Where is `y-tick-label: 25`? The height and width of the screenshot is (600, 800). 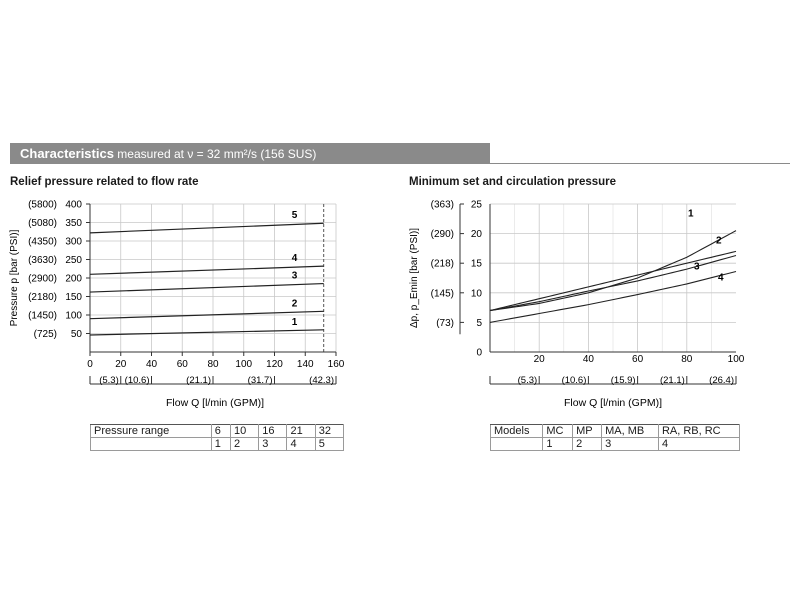
y-tick-label: 25 is located at coordinates (477, 205).